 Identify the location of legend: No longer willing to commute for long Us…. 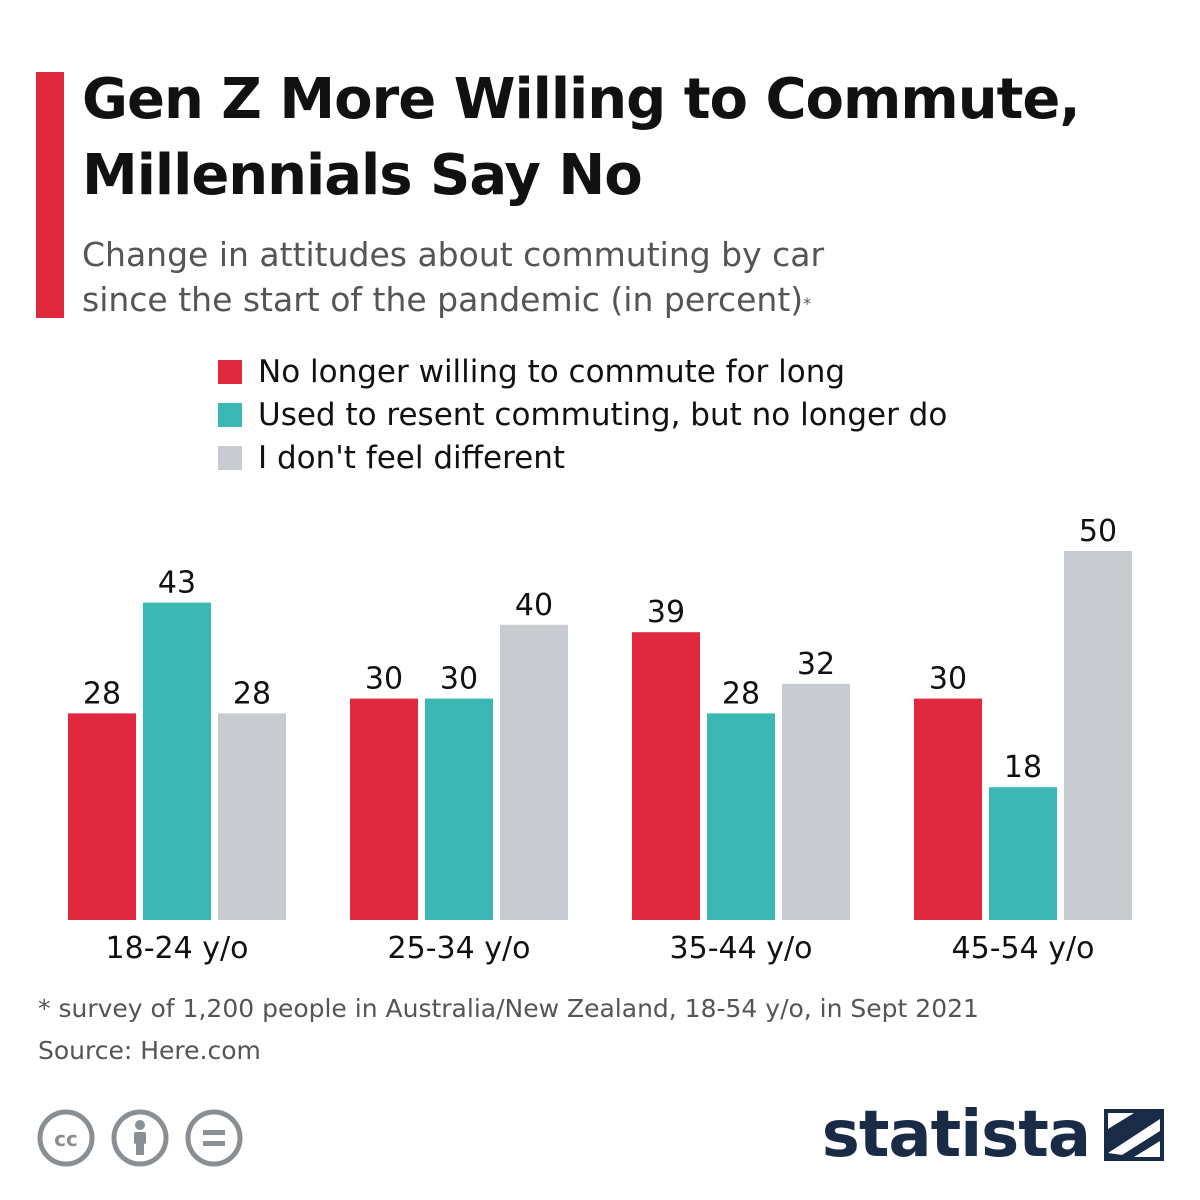
(582, 414).